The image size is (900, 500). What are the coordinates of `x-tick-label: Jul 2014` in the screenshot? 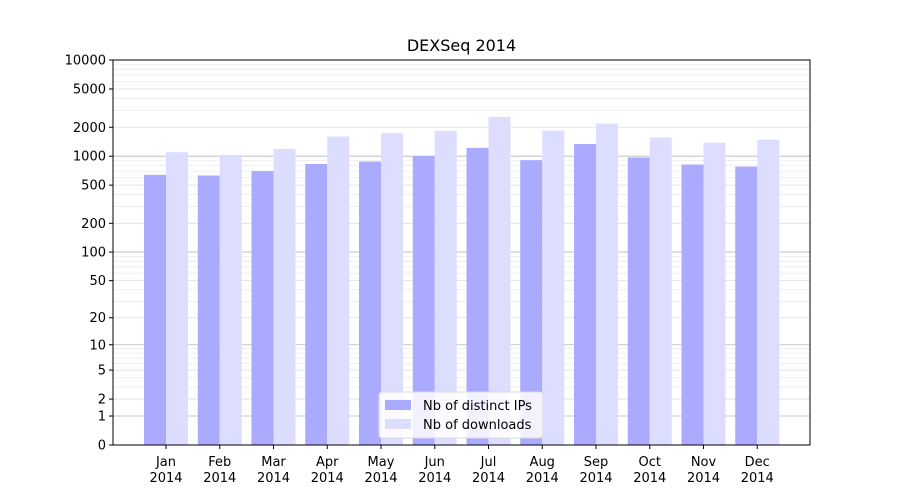 It's located at (488, 470).